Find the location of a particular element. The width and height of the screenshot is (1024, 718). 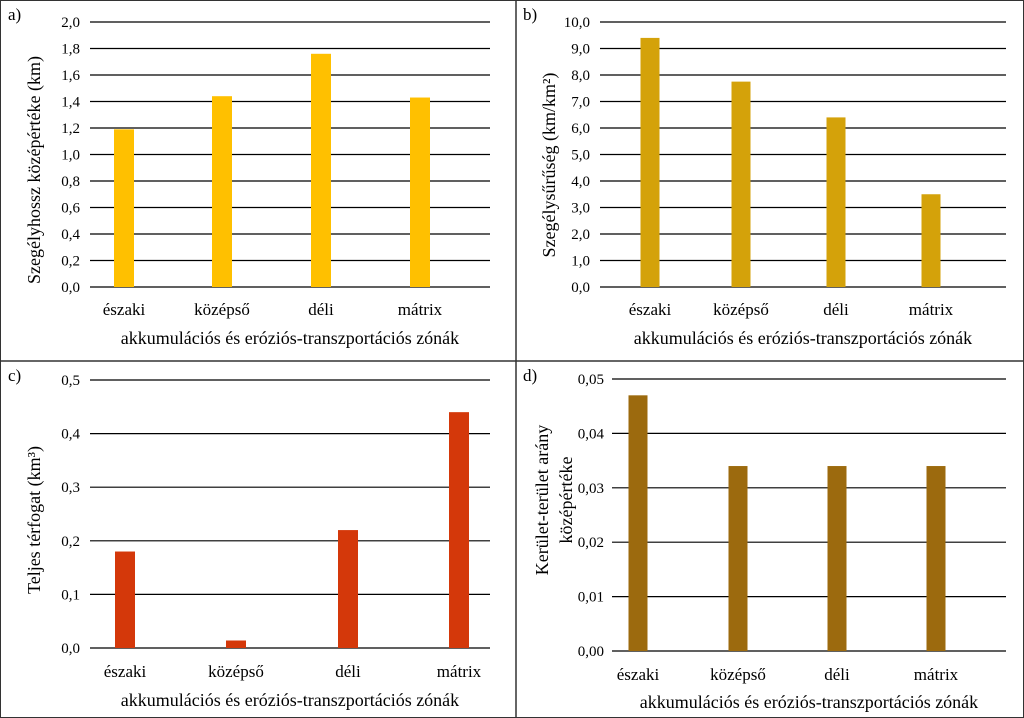

panel-letter: b) is located at coordinates (530, 14).